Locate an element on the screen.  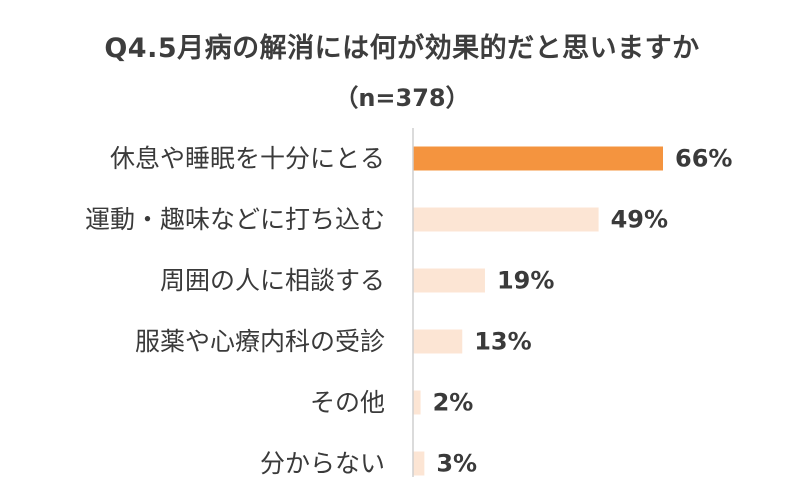
value-label: 49% is located at coordinates (639, 220).